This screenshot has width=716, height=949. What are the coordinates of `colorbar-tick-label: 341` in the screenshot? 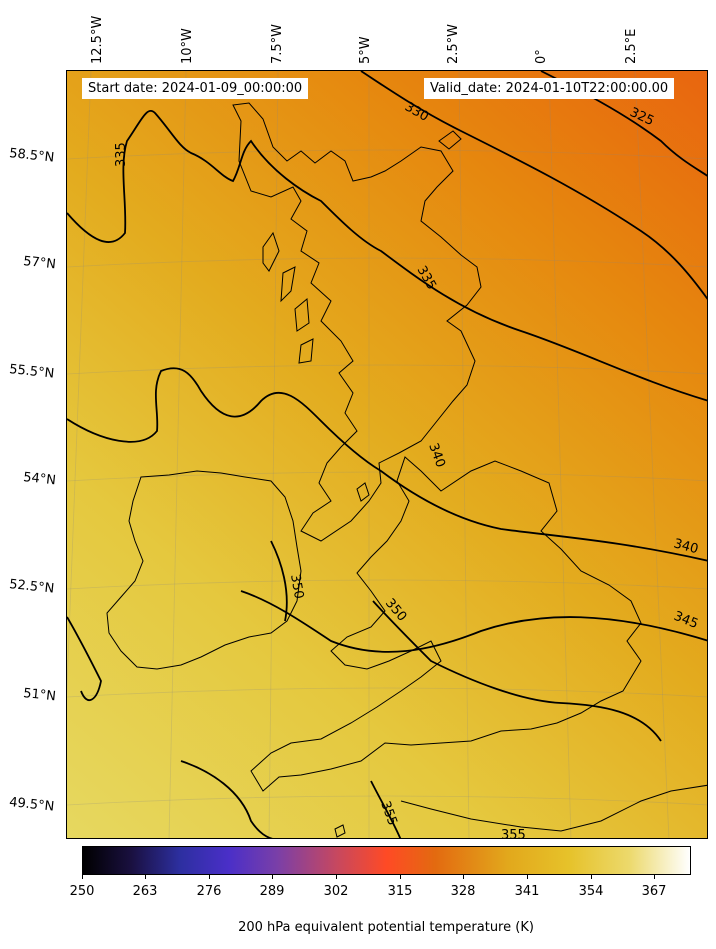 It's located at (527, 891).